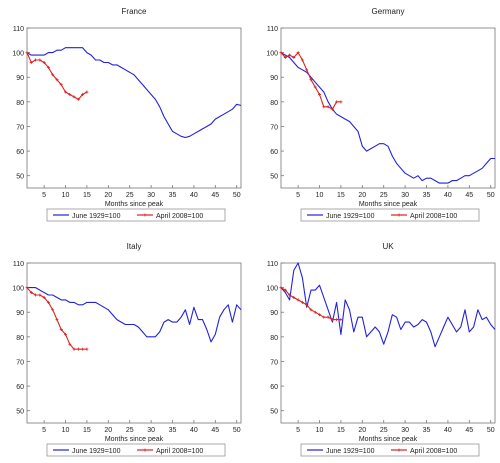 This screenshot has width=500, height=463. Describe the element at coordinates (341, 430) in the screenshot. I see `x-tick-label: 15` at that location.